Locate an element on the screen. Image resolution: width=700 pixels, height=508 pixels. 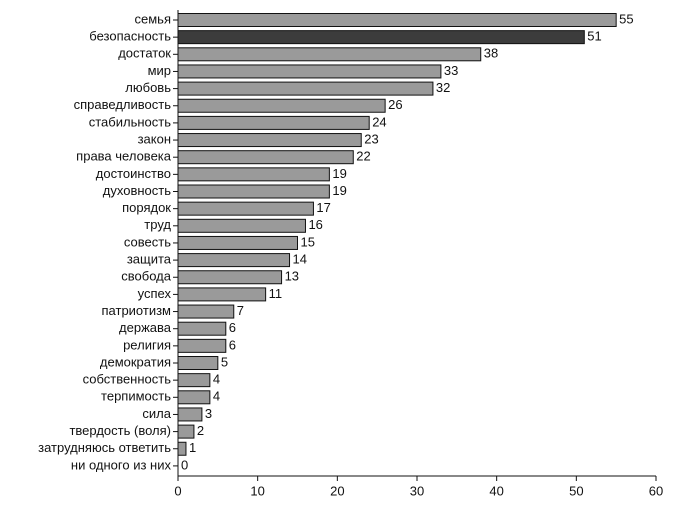
data-label: 55 is located at coordinates (626, 18).